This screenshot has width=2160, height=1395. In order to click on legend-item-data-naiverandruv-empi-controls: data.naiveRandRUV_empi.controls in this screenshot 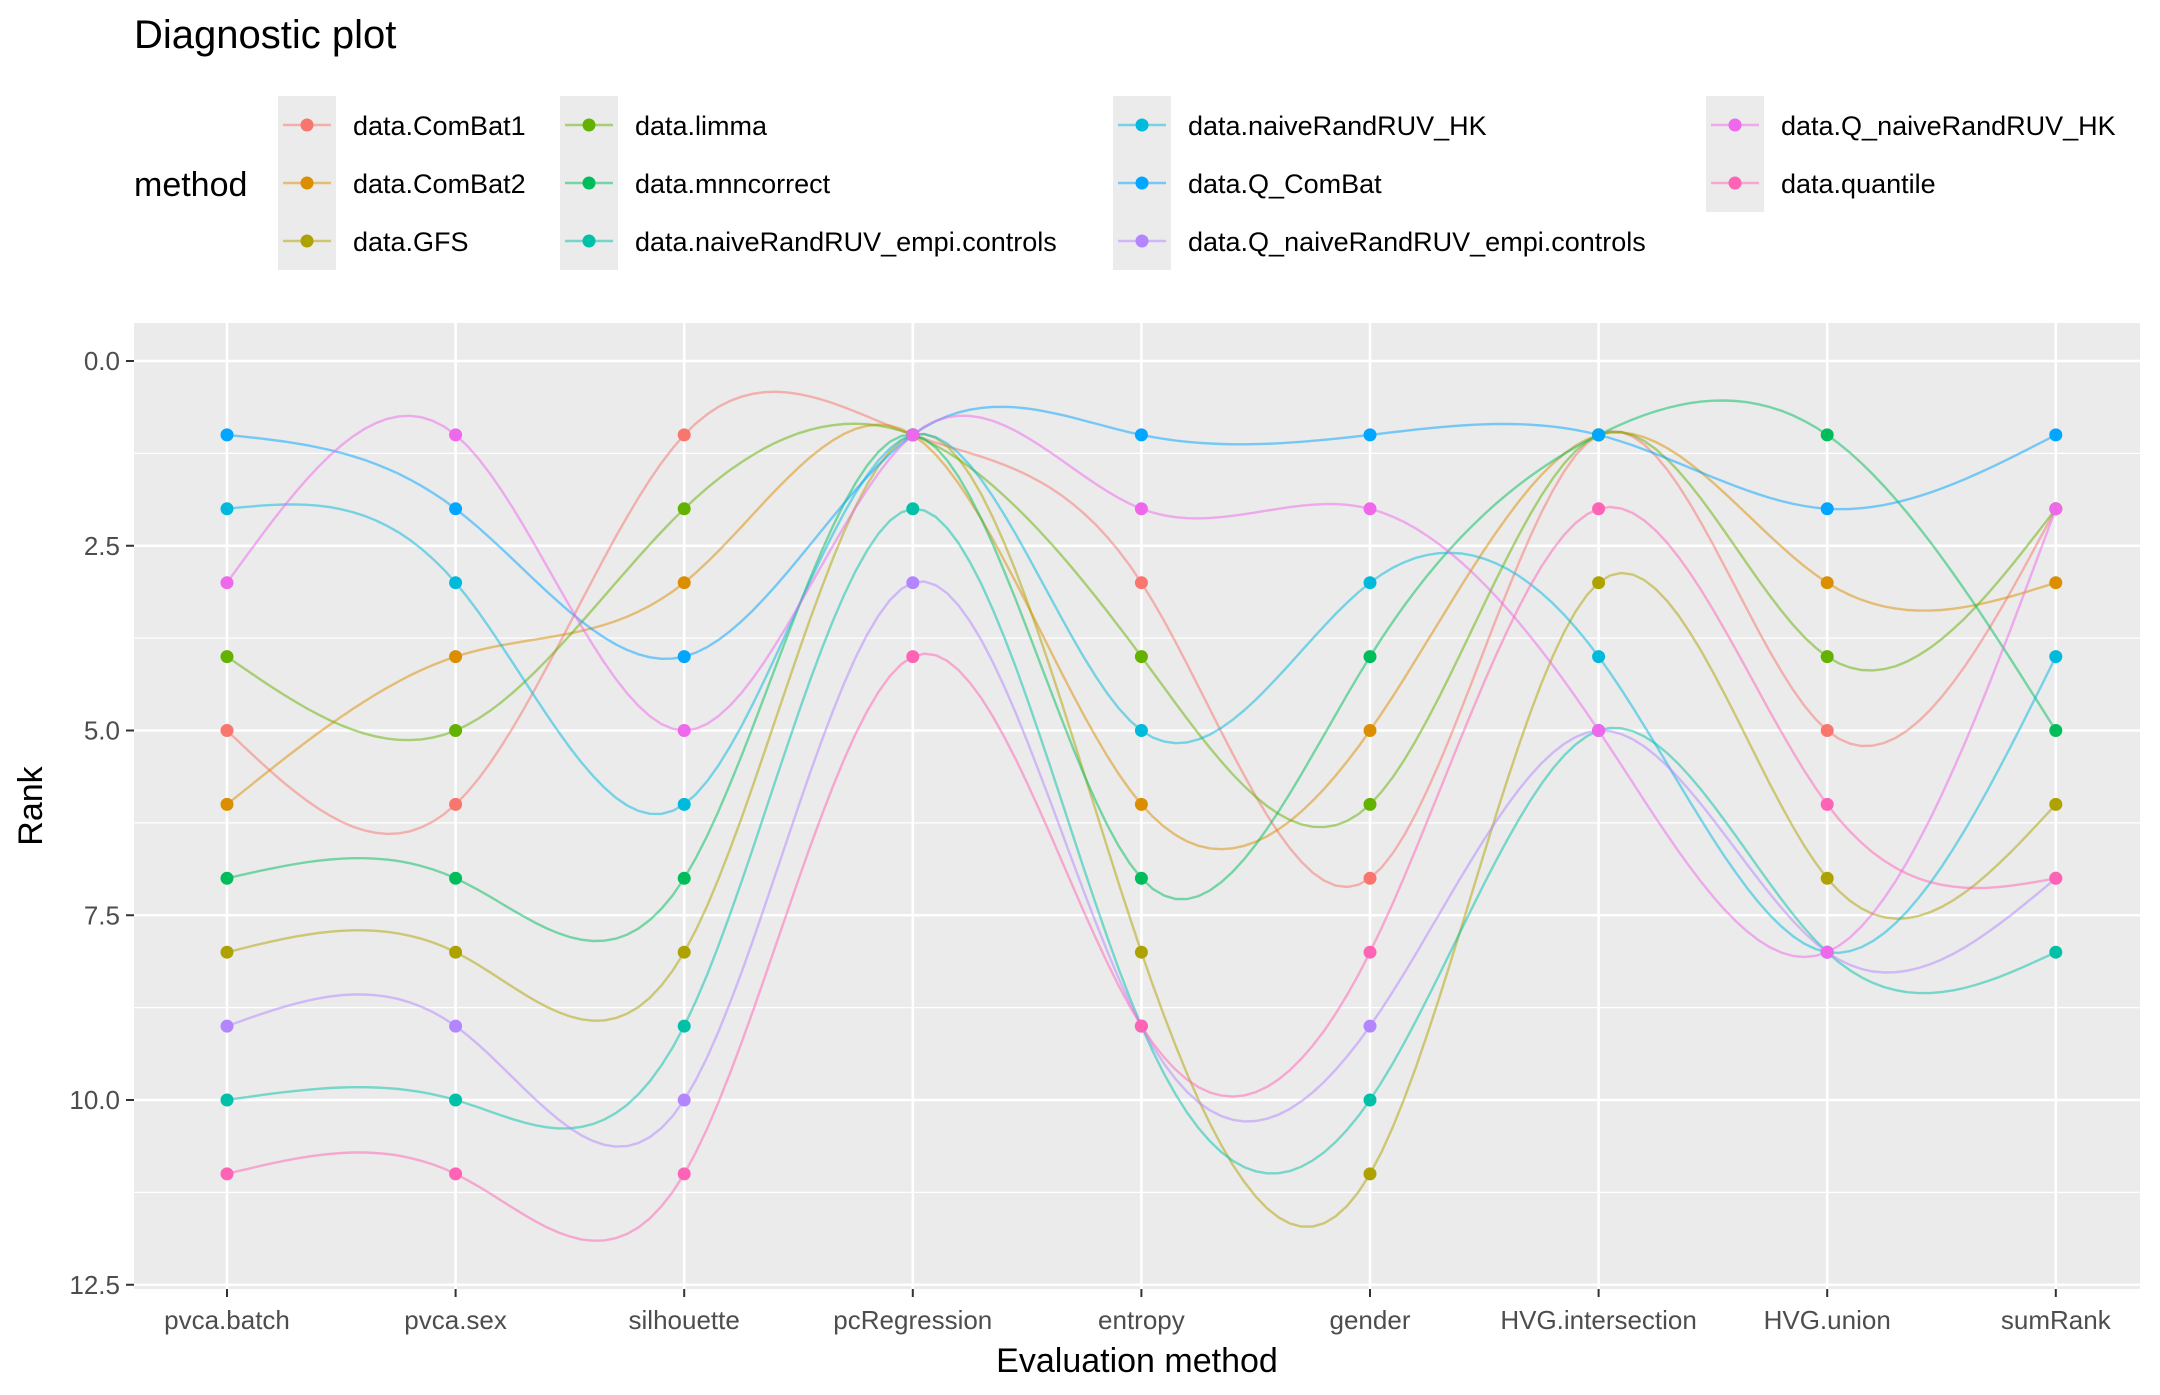, I will do `click(808, 241)`.